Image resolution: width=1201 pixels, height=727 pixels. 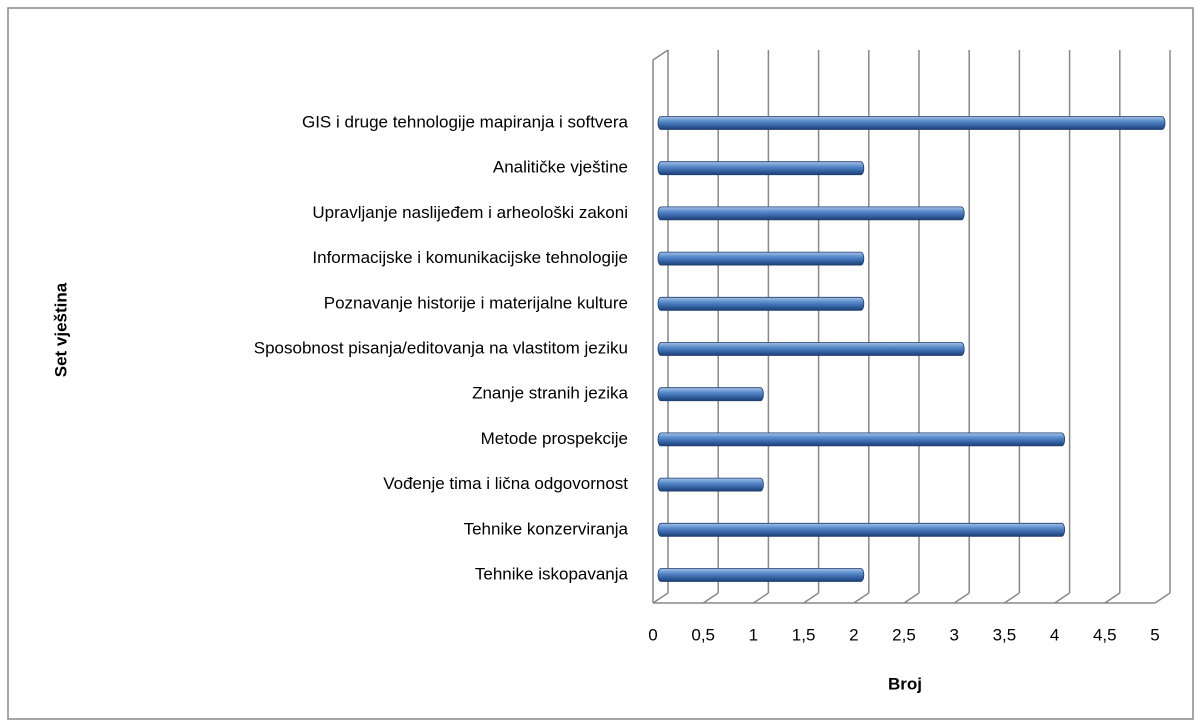 I want to click on y-tick-label: Tehnike iskopavanja, so click(x=552, y=573).